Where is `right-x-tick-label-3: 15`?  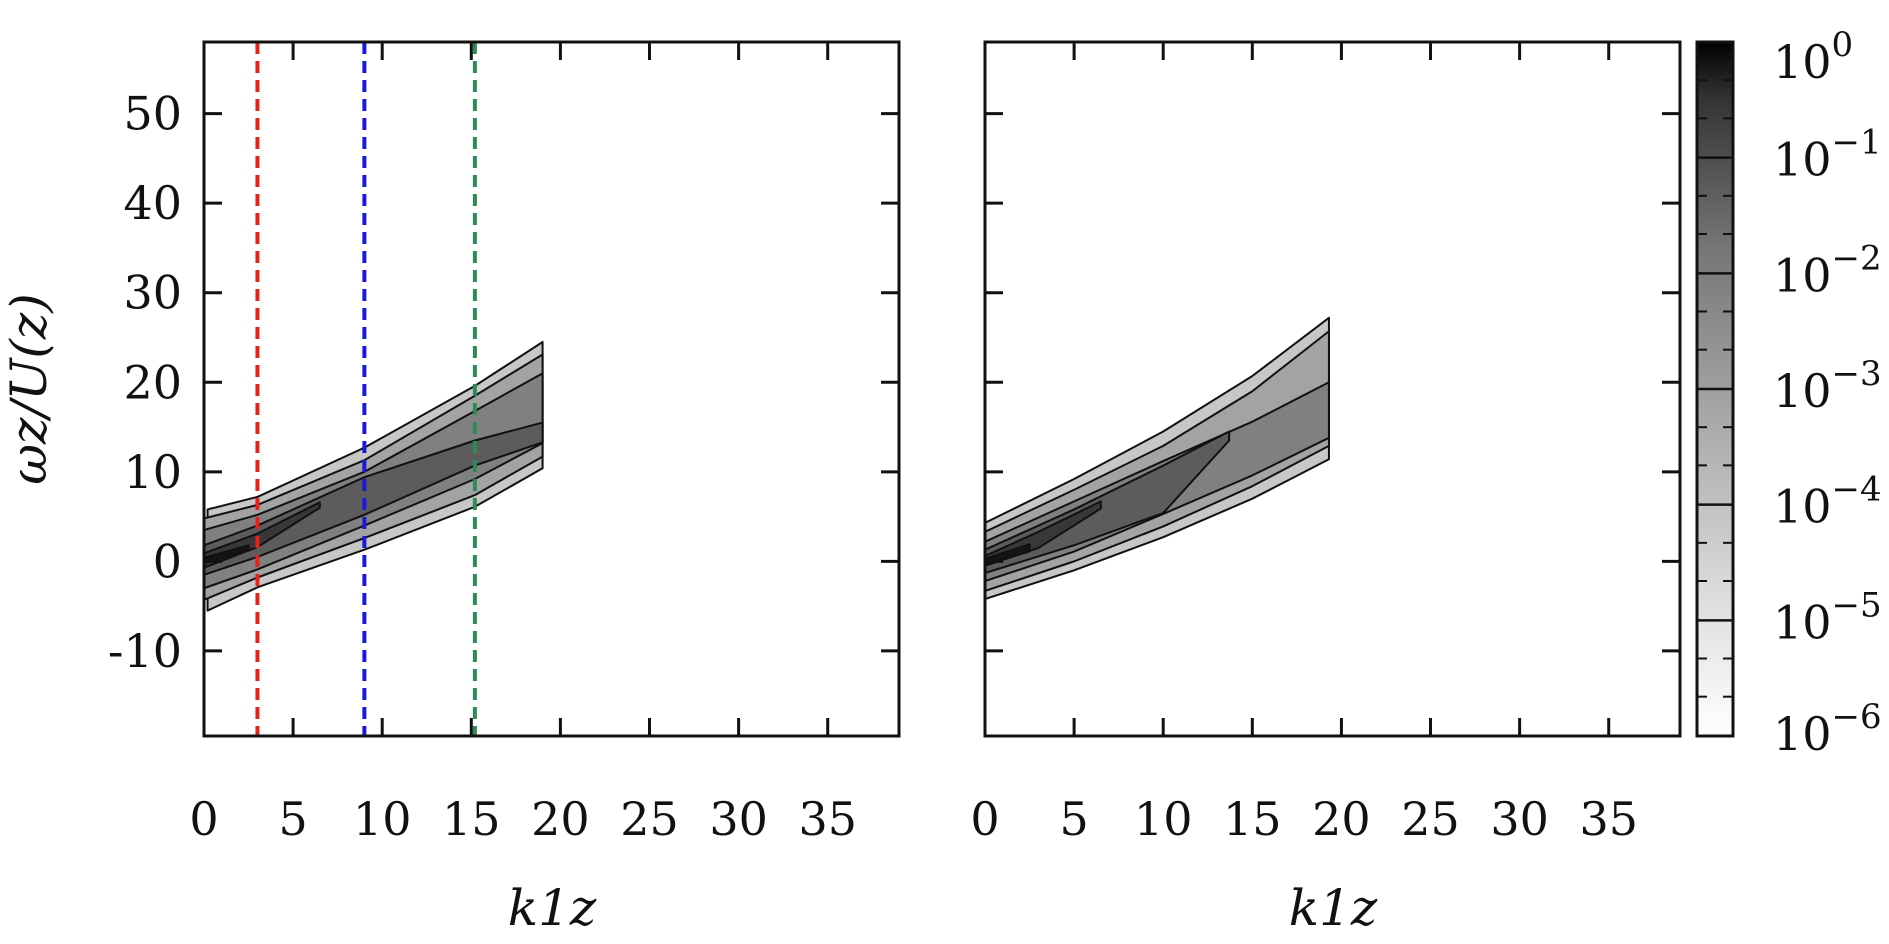
right-x-tick-label-3: 15 is located at coordinates (1252, 819).